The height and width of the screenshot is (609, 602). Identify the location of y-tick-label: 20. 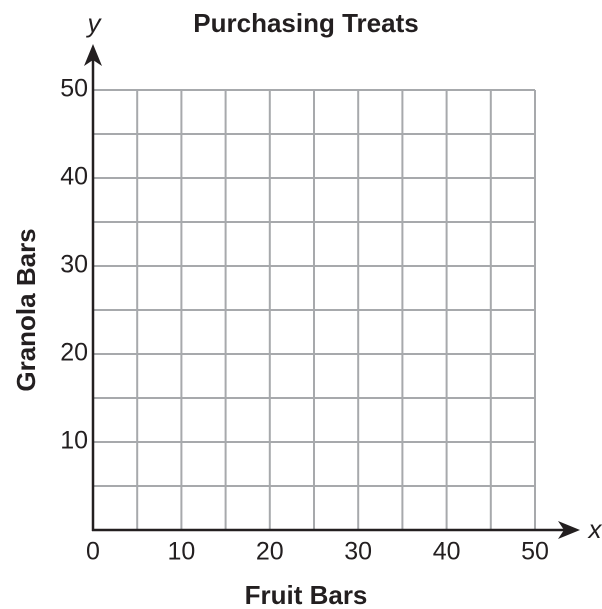
(74, 353).